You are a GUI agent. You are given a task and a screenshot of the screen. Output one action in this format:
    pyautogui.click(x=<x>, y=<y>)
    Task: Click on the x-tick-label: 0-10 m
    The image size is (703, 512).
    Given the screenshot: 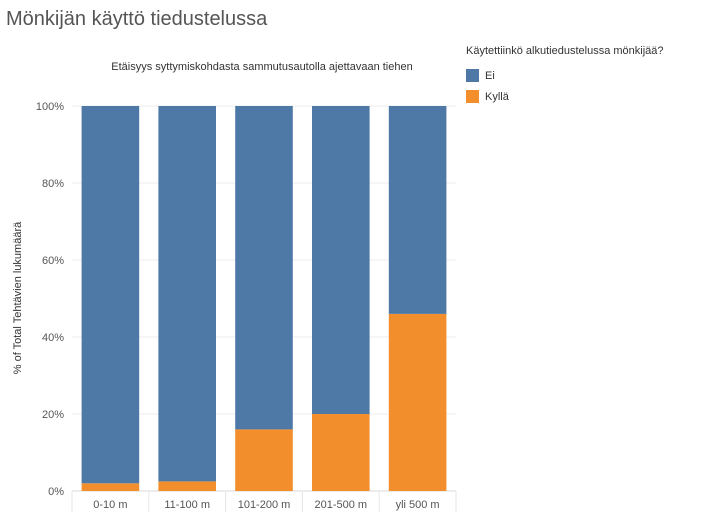 What is the action you would take?
    pyautogui.click(x=110, y=505)
    